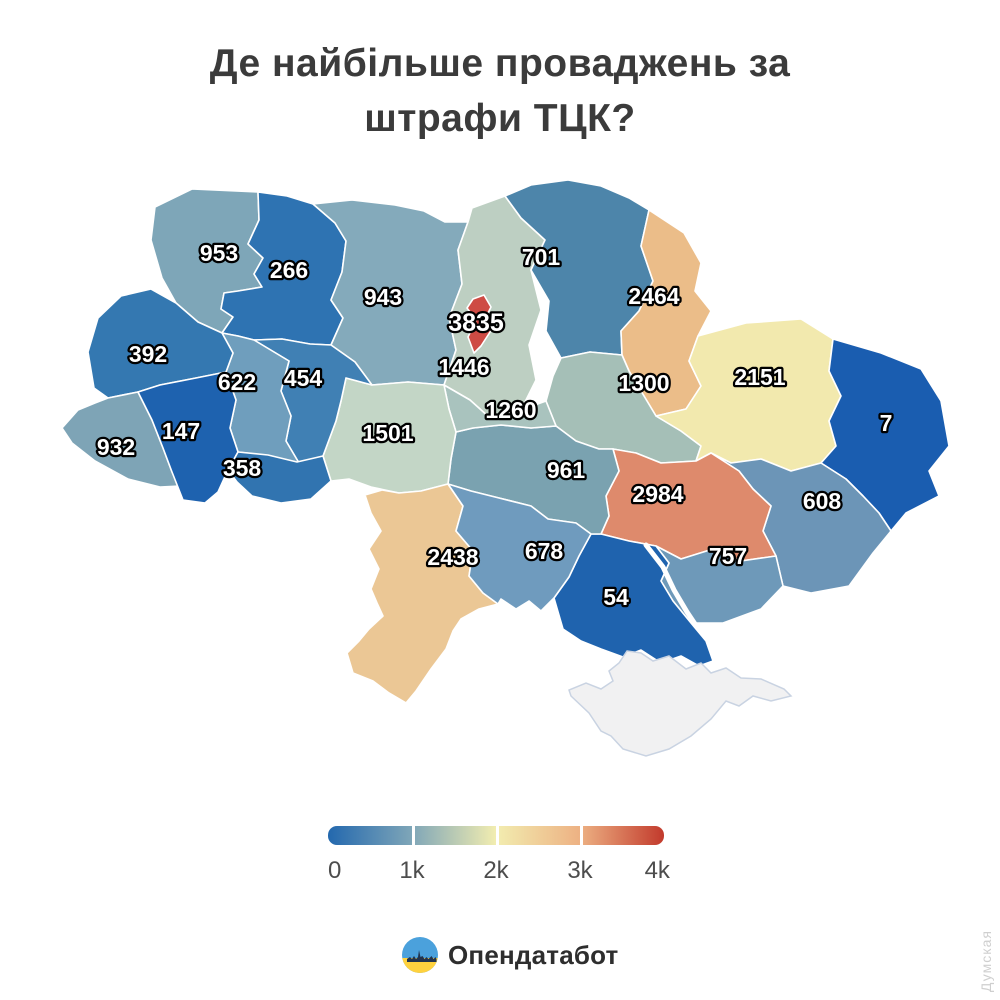 The image size is (1000, 1000). What do you see at coordinates (237, 382) in the screenshot?
I see `value-ternopil: 622` at bounding box center [237, 382].